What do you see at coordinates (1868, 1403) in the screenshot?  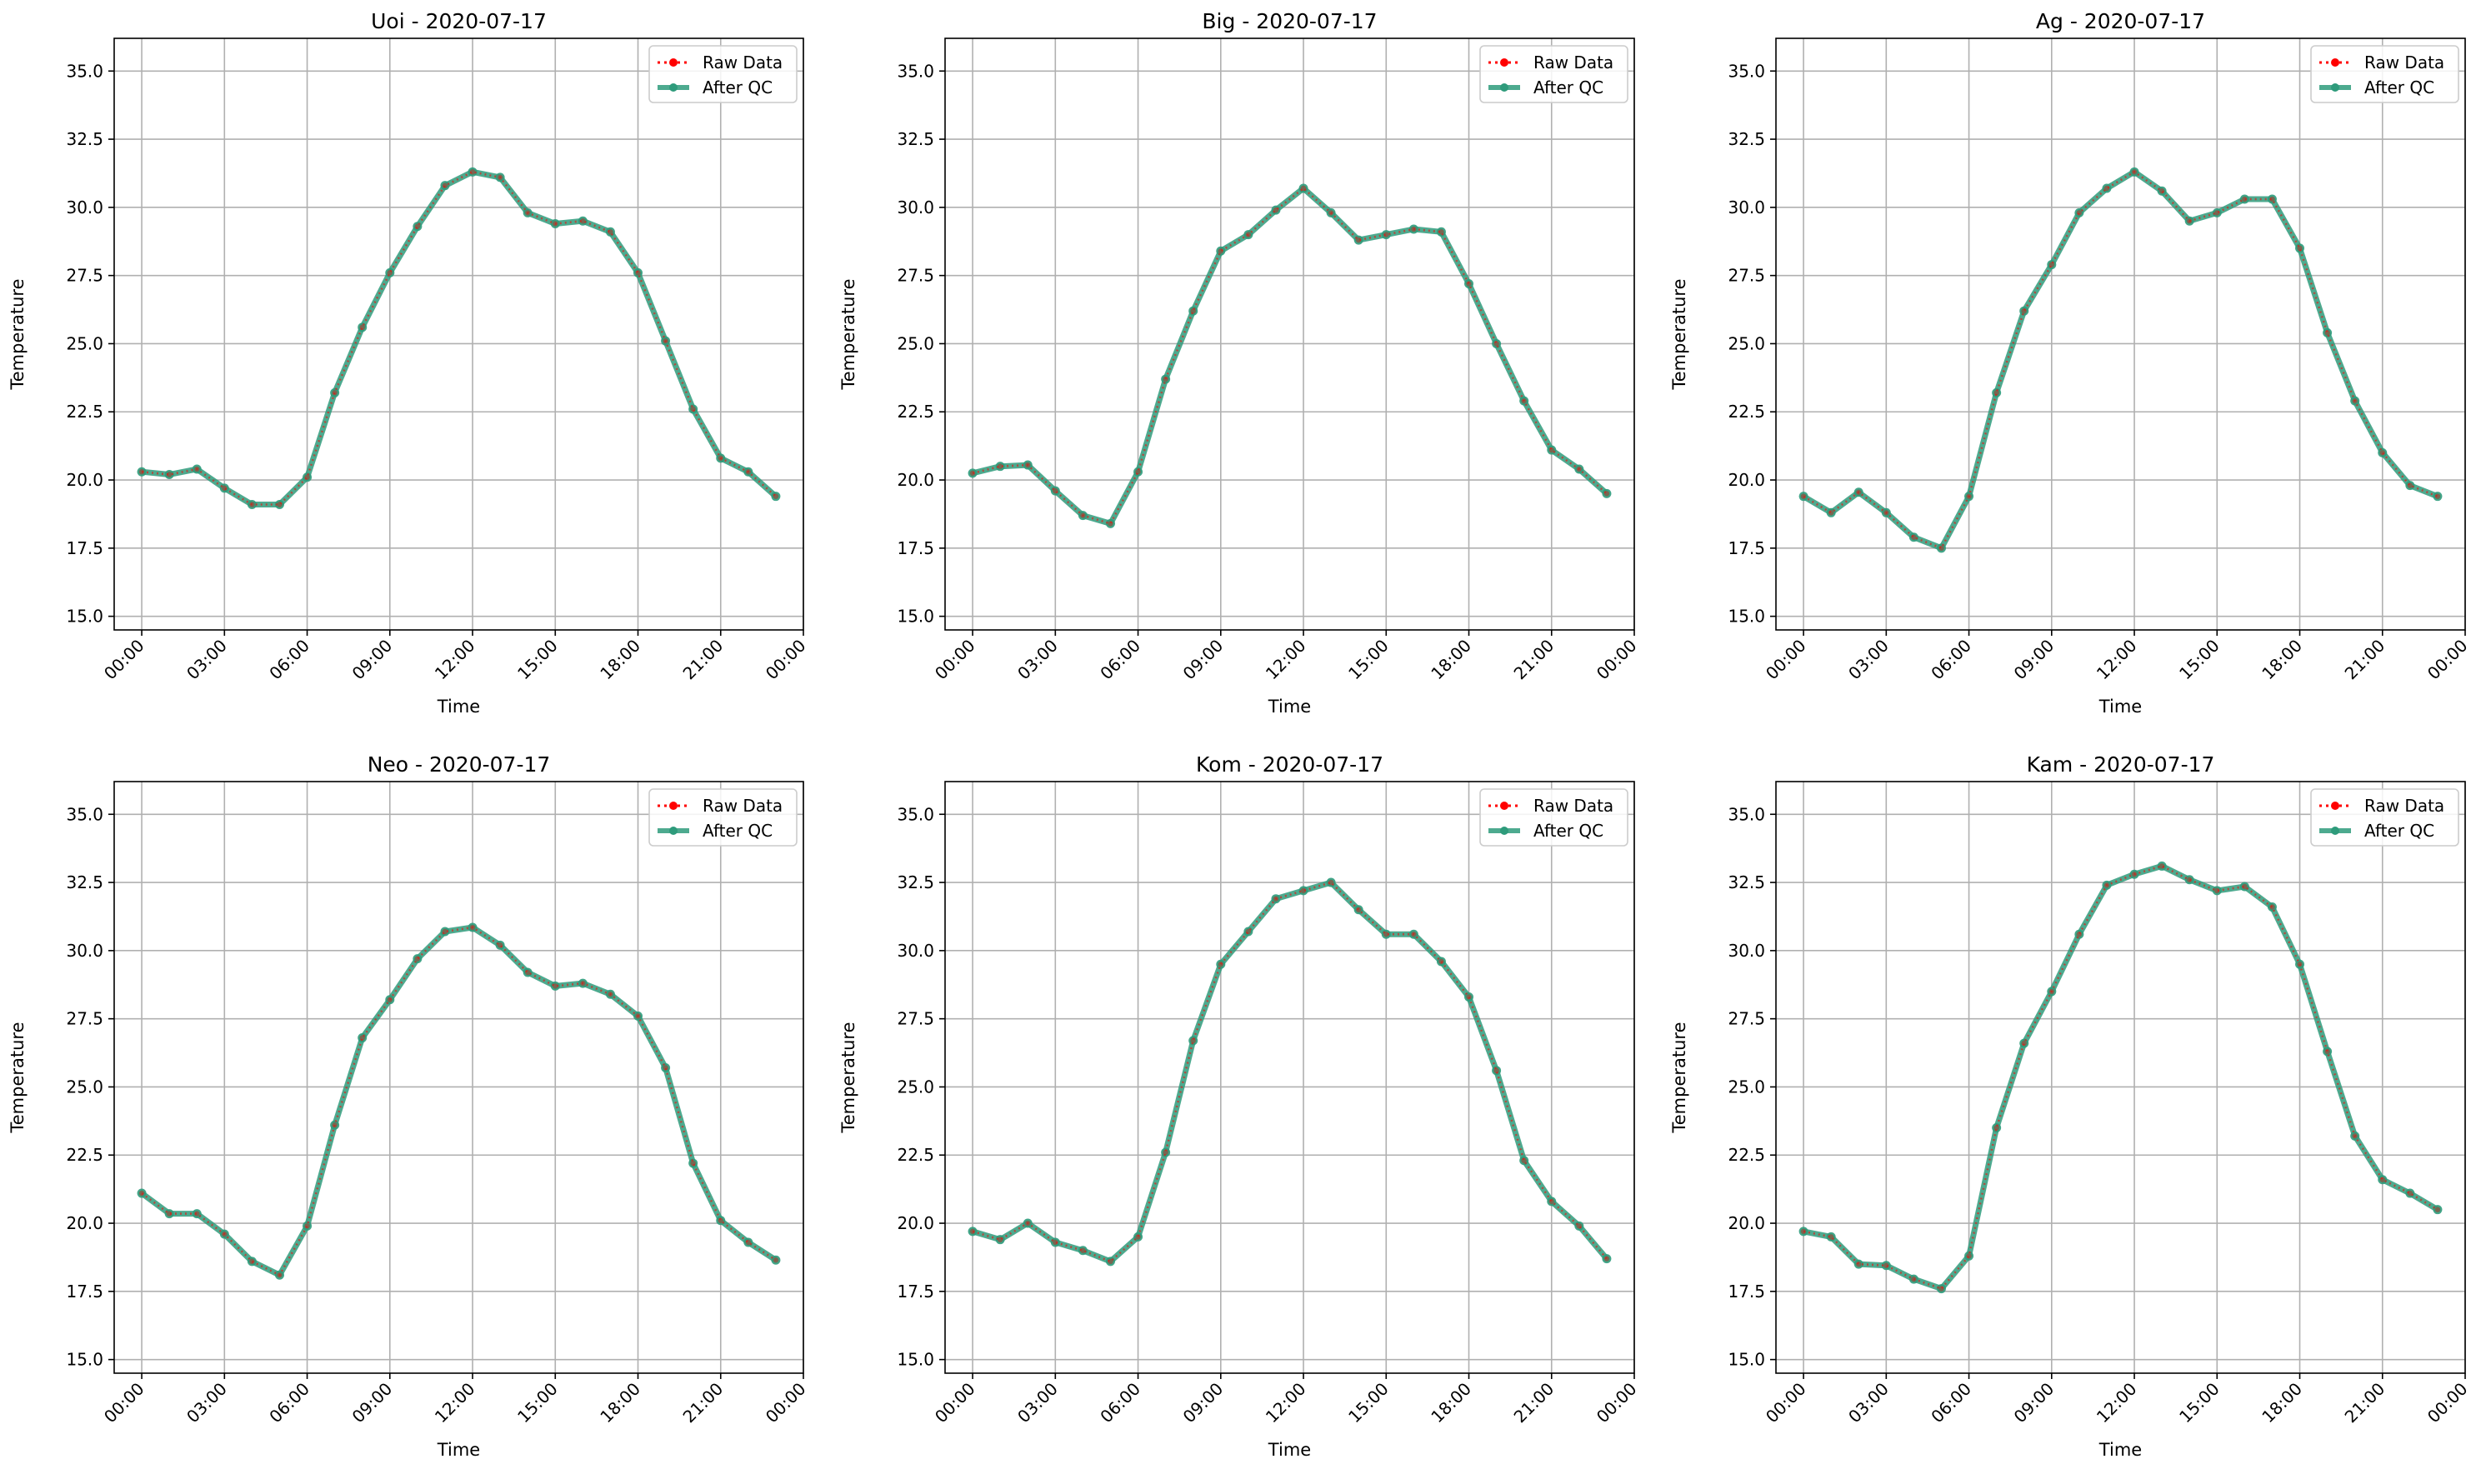 I see `x-tick-label: 03:00` at bounding box center [1868, 1403].